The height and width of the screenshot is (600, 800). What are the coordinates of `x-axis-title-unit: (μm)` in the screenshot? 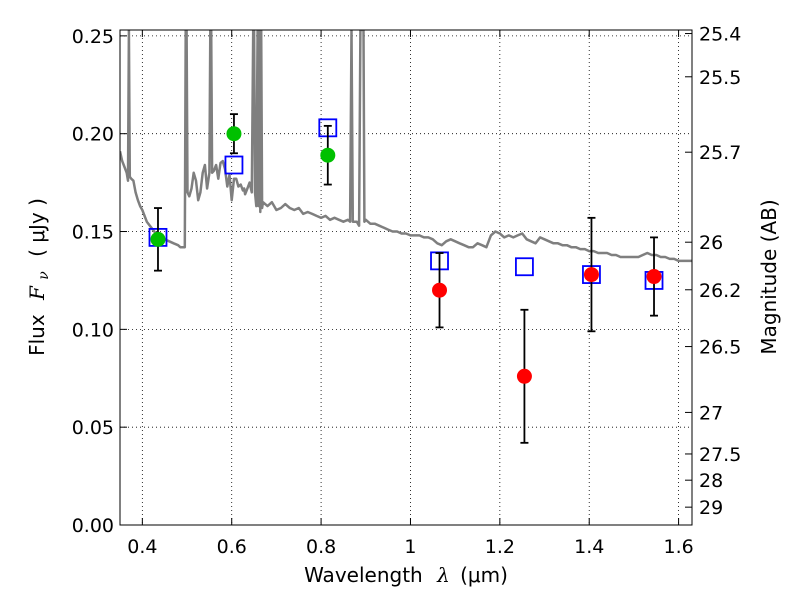 It's located at (484, 575).